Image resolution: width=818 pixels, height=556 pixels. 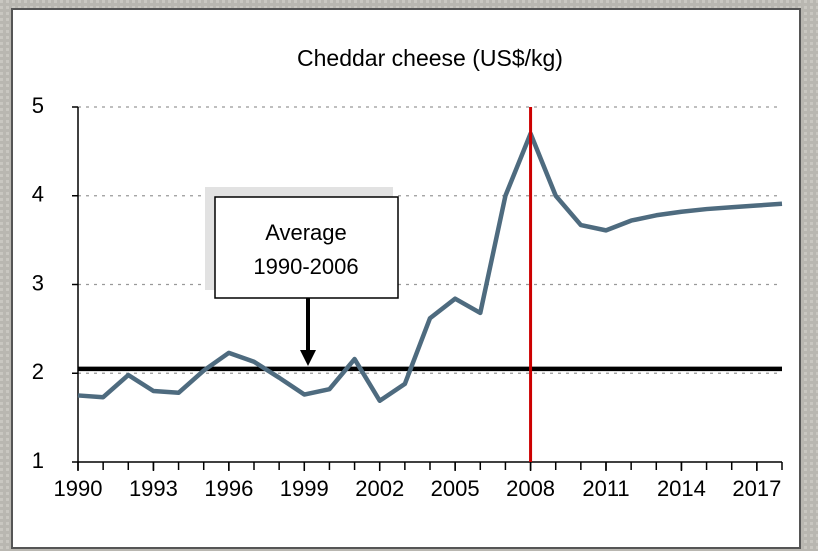 What do you see at coordinates (455, 488) in the screenshot?
I see `x-tick-label: 2005` at bounding box center [455, 488].